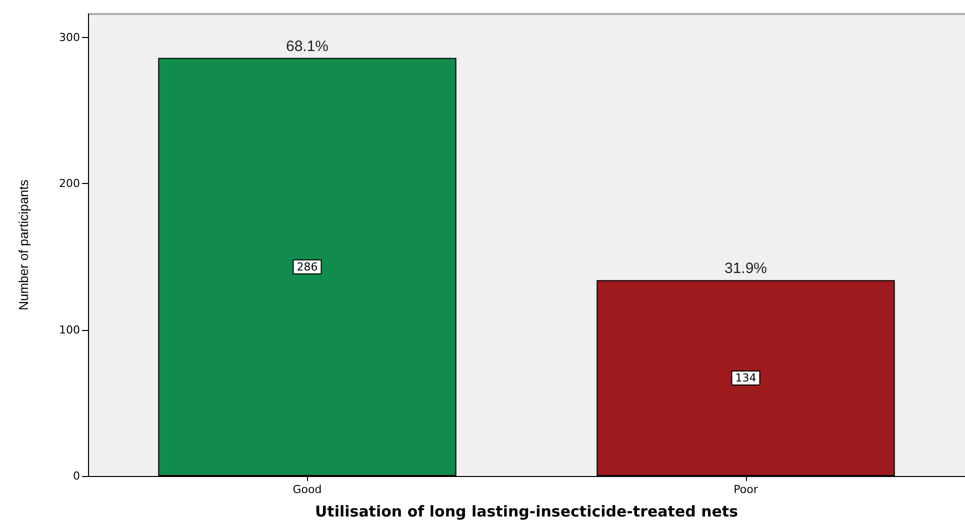  I want to click on y-tick-label: 100, so click(69, 329).